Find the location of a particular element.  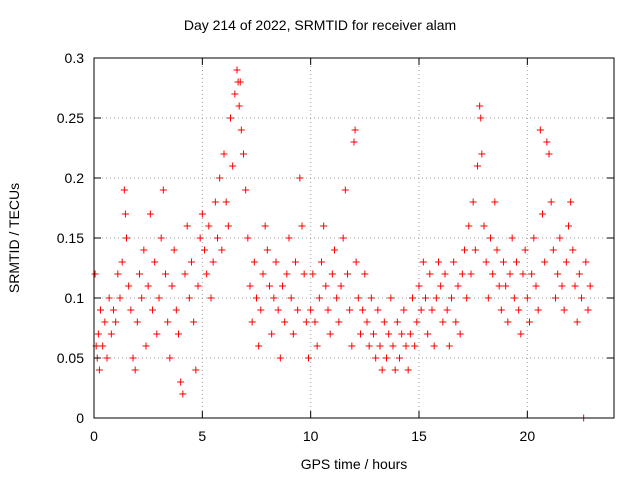

y-tick-label: 0.25 is located at coordinates (70, 118).